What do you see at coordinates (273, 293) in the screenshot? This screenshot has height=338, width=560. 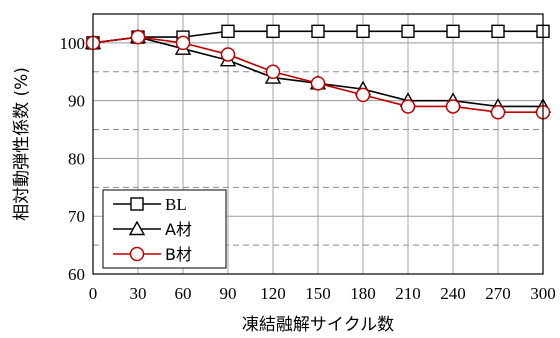 I see `x-tick-label: 120` at bounding box center [273, 293].